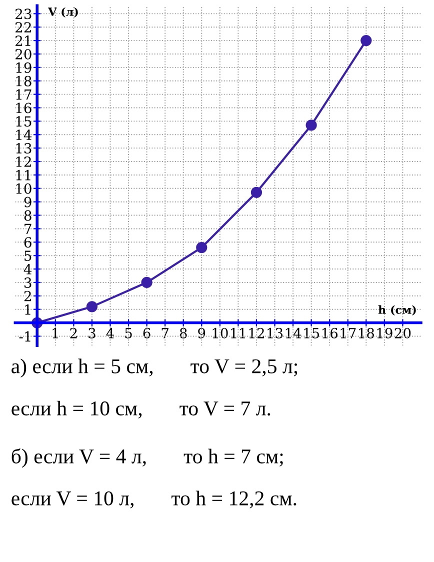  Describe the element at coordinates (28, 202) in the screenshot. I see `y-tick-label: 9` at that location.